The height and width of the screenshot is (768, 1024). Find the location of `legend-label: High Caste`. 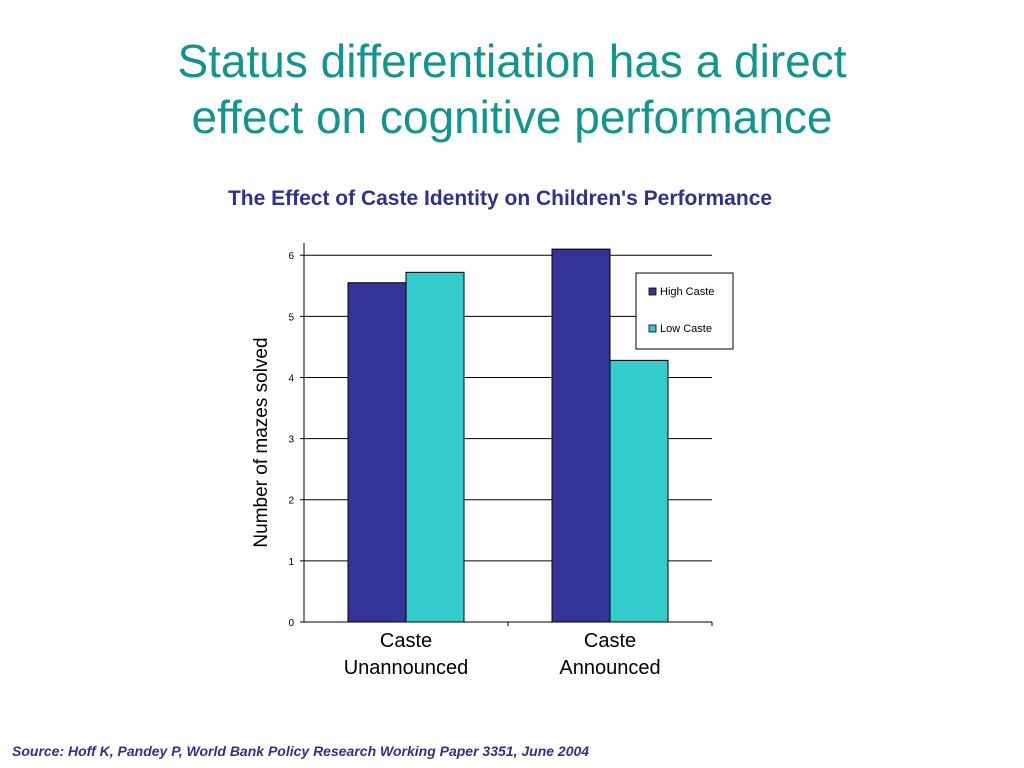

legend-label: High Caste is located at coordinates (687, 292).